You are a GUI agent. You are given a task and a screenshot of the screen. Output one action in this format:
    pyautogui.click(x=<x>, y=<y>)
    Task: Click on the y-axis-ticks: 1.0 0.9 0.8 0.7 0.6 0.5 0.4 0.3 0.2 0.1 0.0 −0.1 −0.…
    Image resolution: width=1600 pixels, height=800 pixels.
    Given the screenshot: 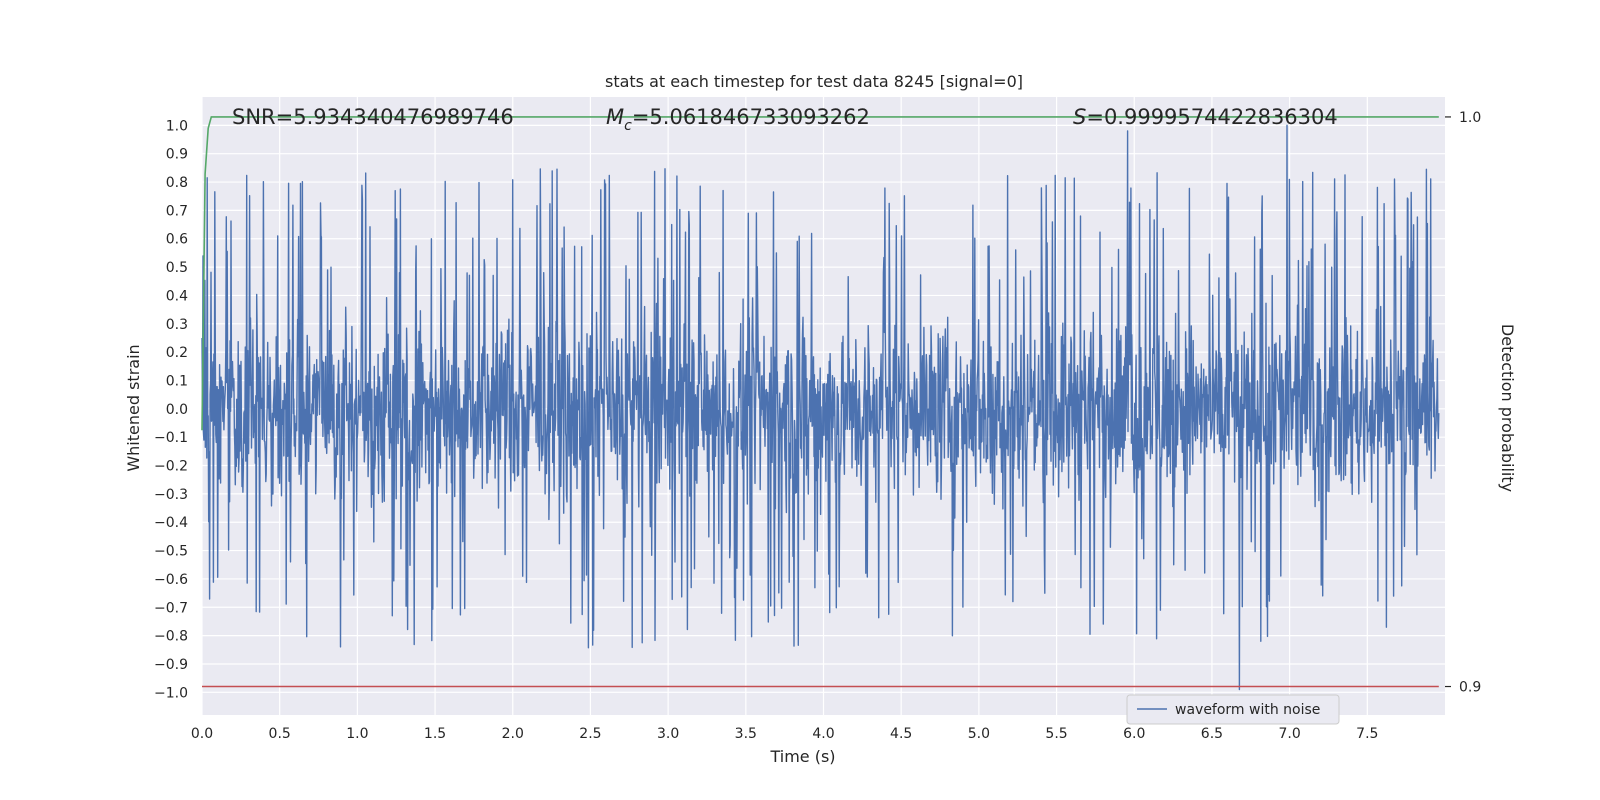 What is the action you would take?
    pyautogui.click(x=171, y=409)
    